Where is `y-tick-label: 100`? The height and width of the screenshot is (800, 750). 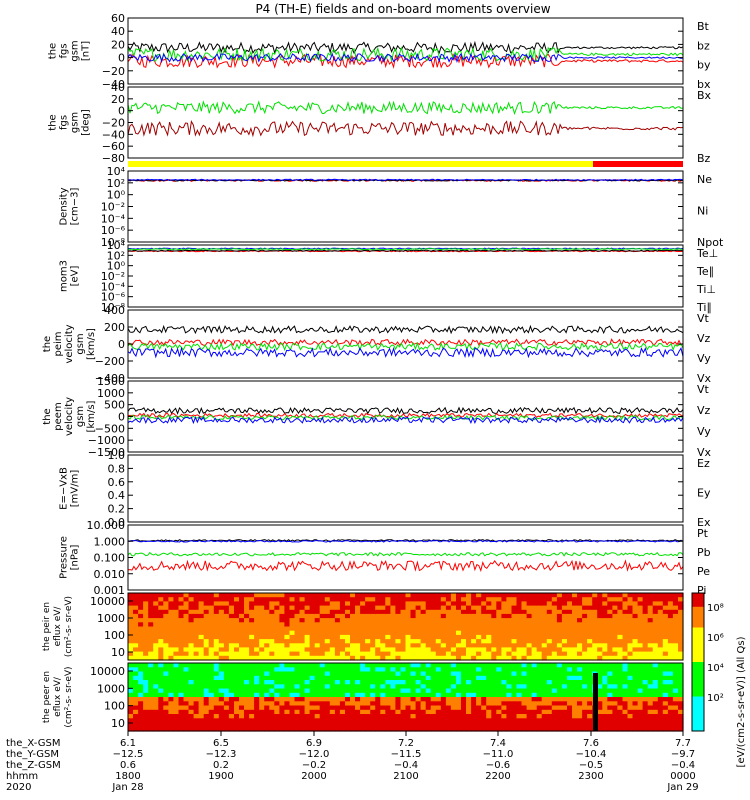 y-tick-label: 100 is located at coordinates (114, 706).